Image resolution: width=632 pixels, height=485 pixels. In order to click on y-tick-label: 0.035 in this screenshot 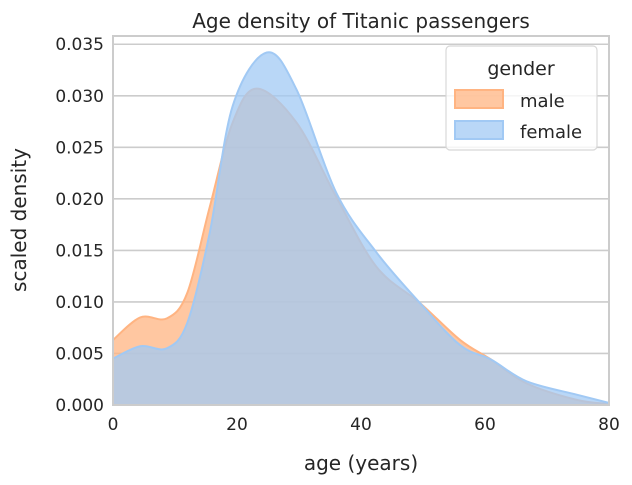, I will do `click(79, 45)`.